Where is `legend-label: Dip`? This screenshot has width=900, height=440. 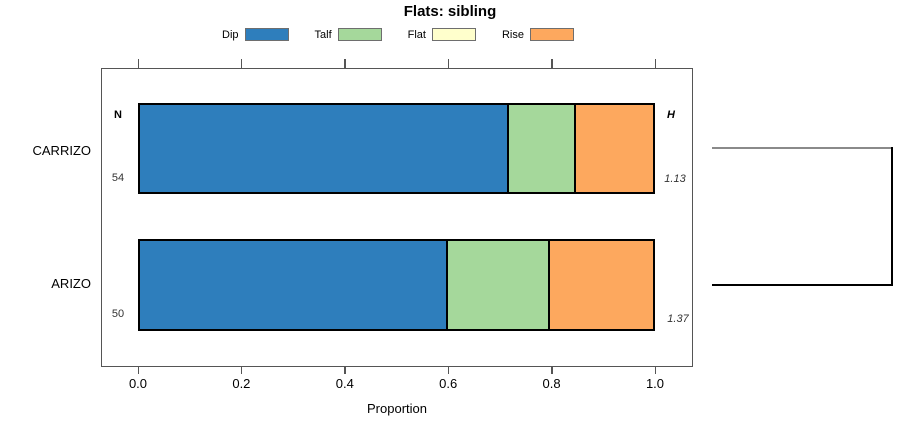 legend-label: Dip is located at coordinates (230, 34).